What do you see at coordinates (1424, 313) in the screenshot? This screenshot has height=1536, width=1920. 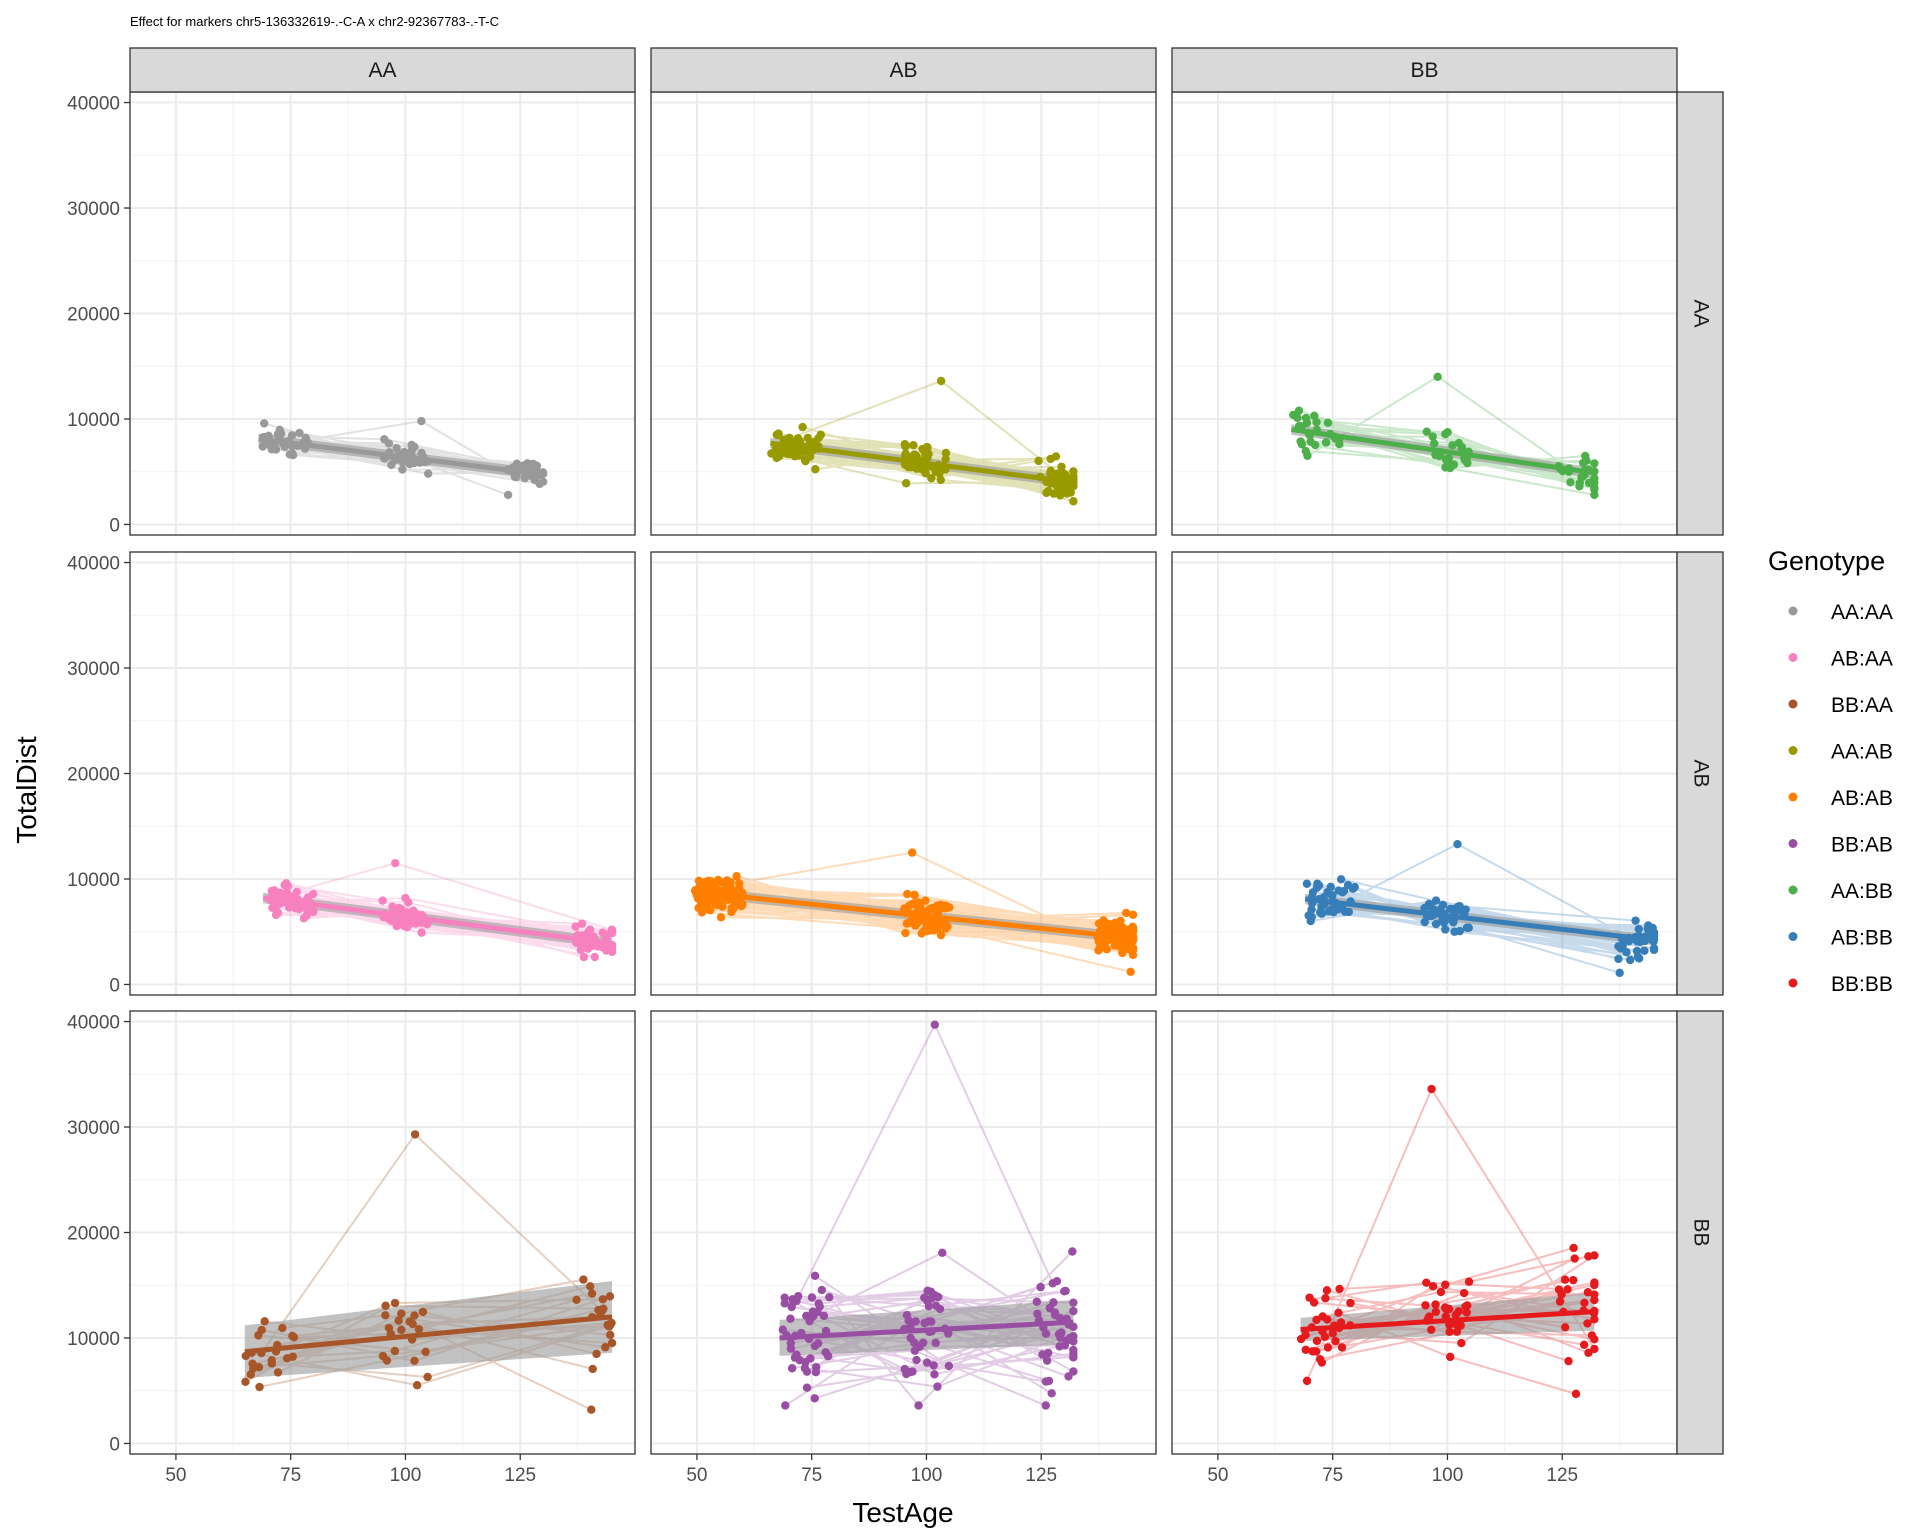 I see `panel-aa-bb` at bounding box center [1424, 313].